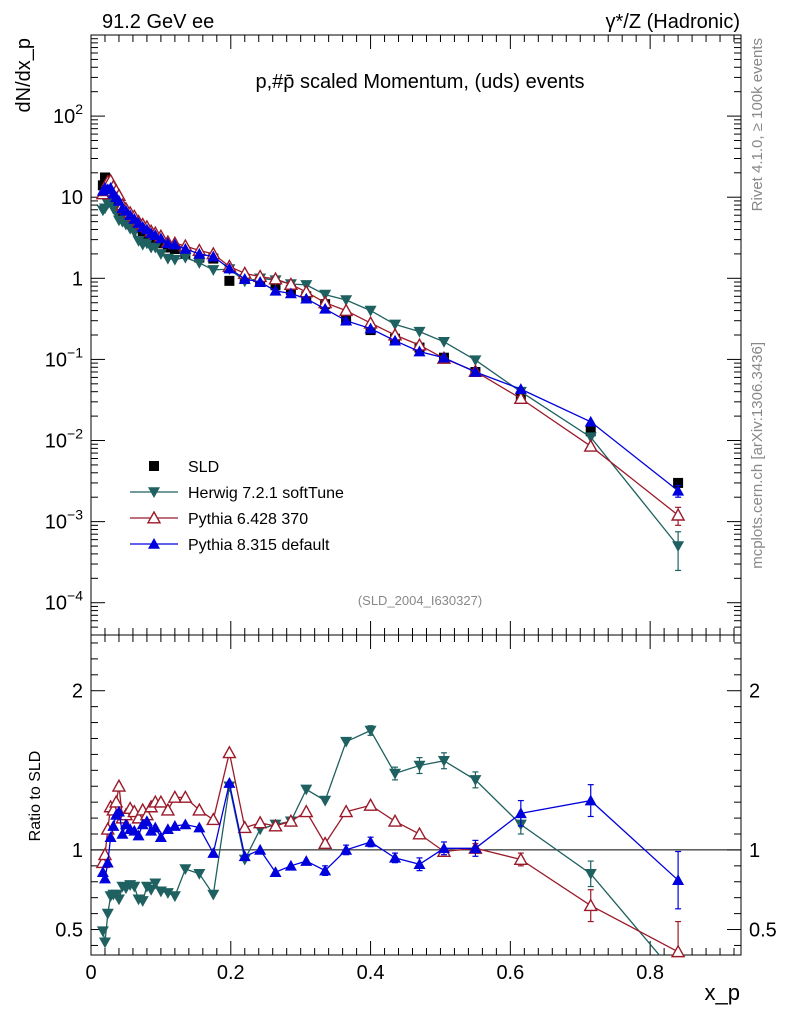  Describe the element at coordinates (77, 692) in the screenshot. I see `ratio-y-tick-label: 2` at that location.